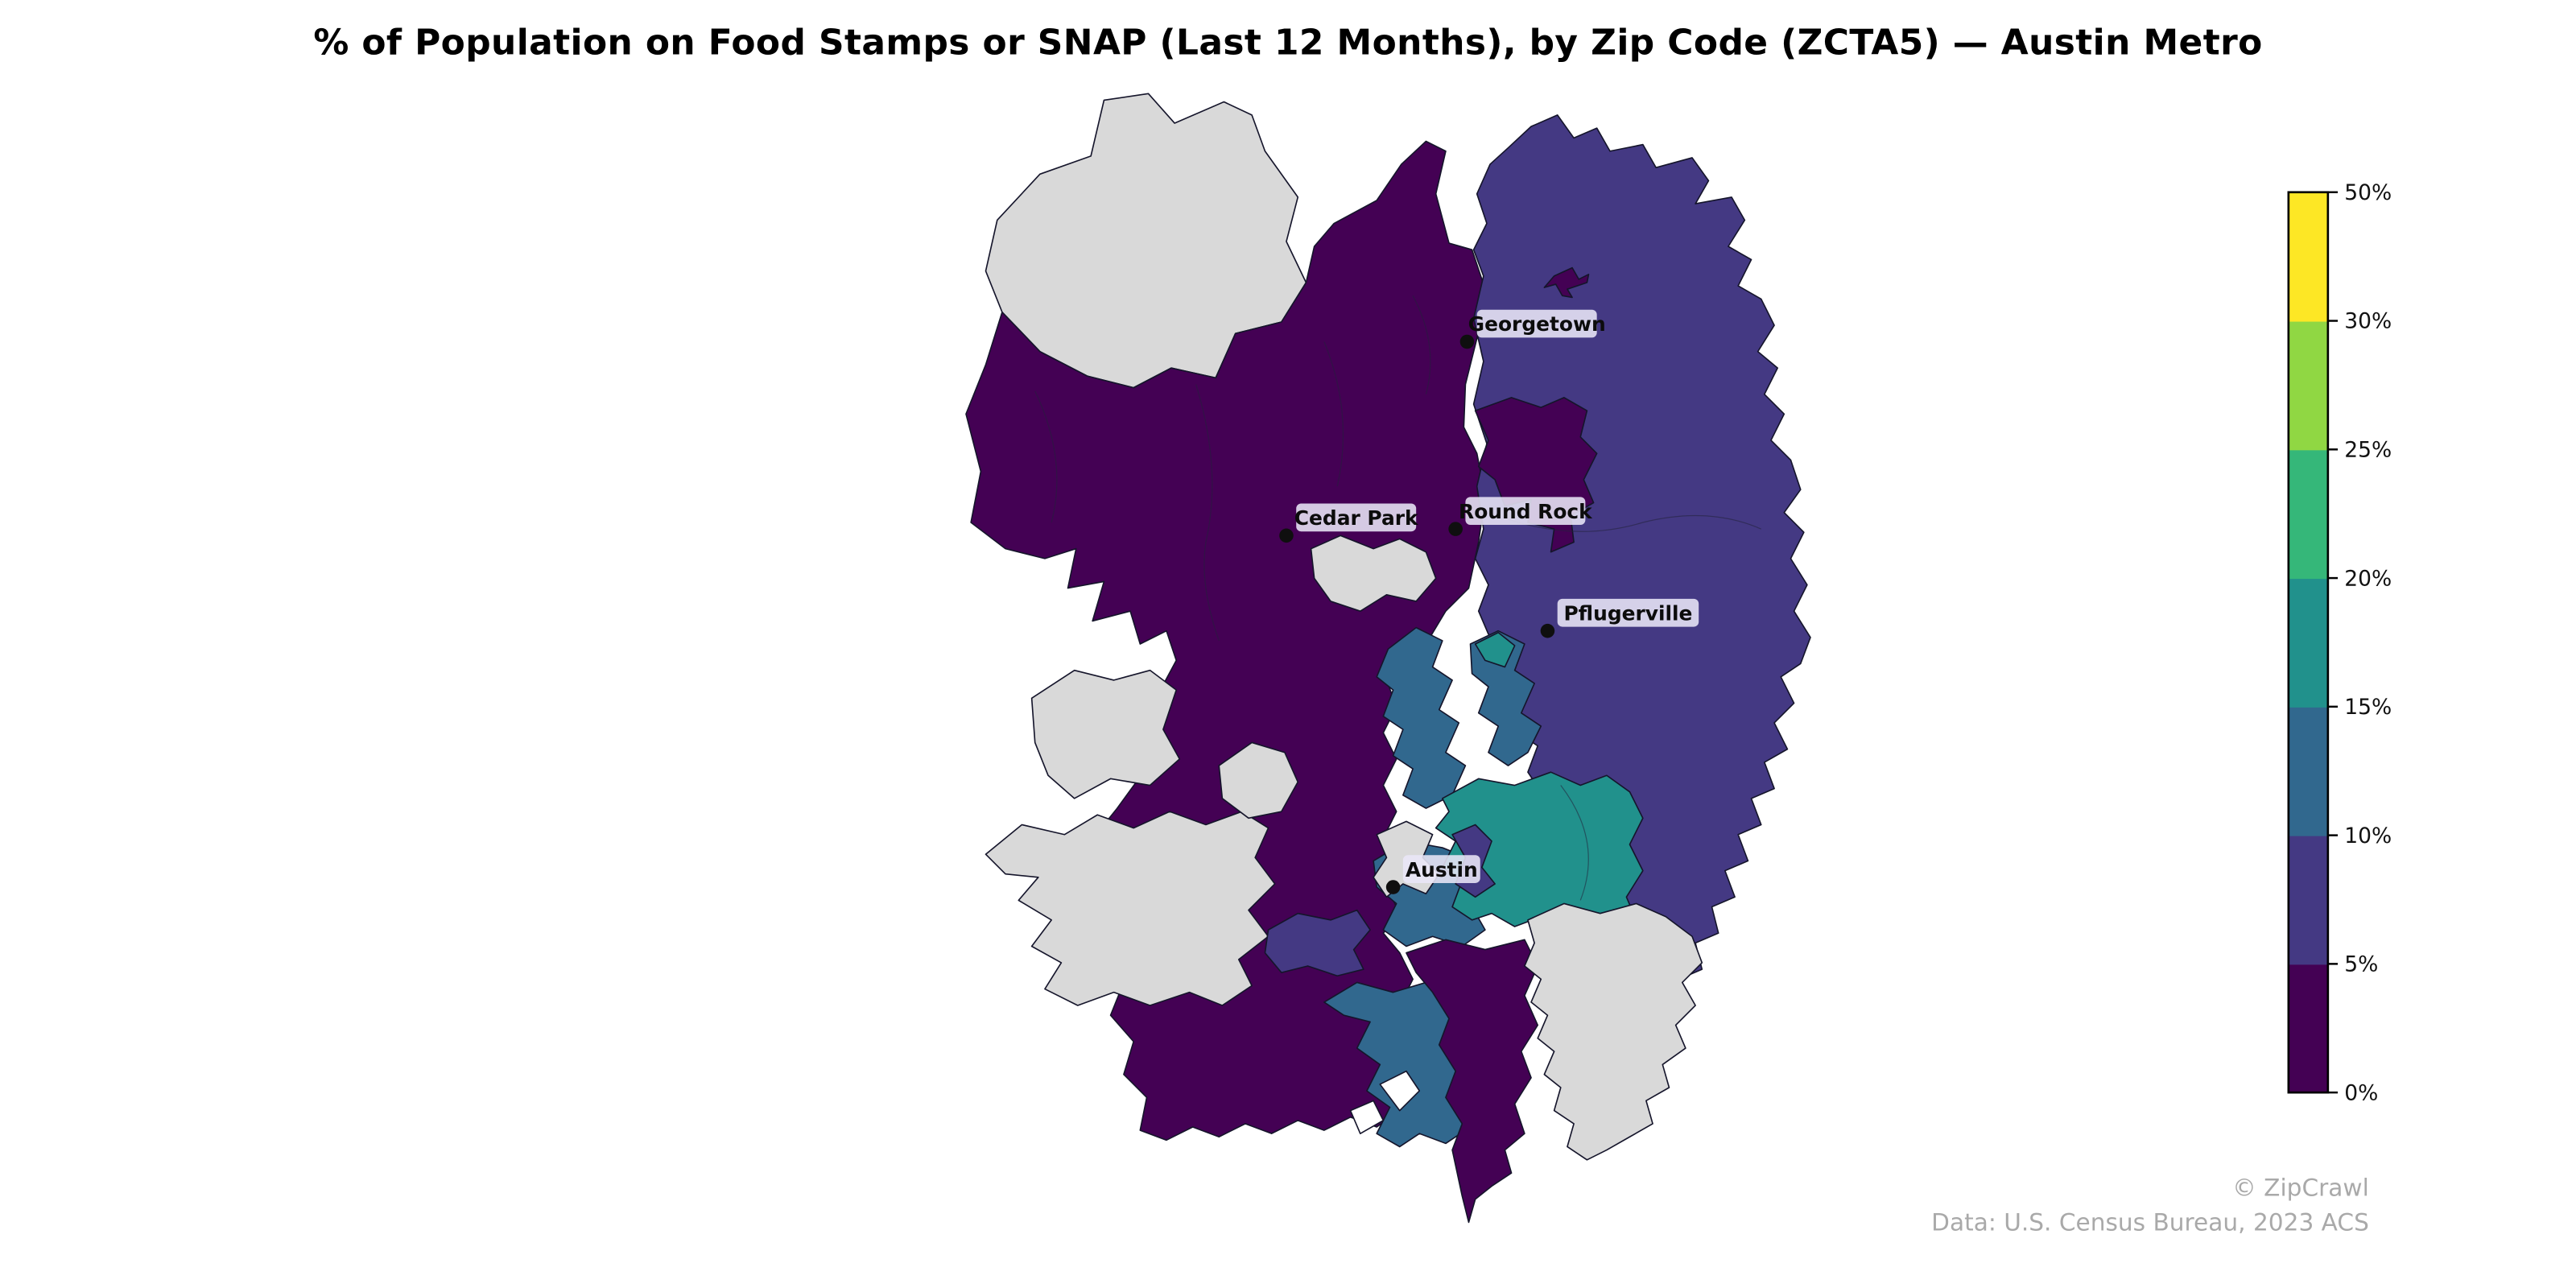  I want to click on region-nodata-lake-b, so click(1130, 908).